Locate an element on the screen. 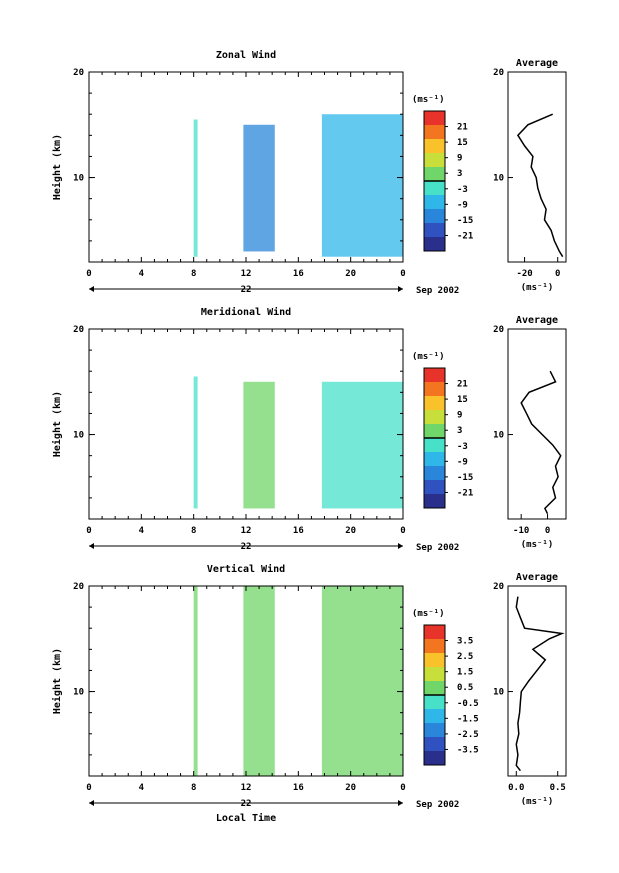 The width and height of the screenshot is (619, 873). colorbar-tick-label: 2.5 is located at coordinates (465, 657).